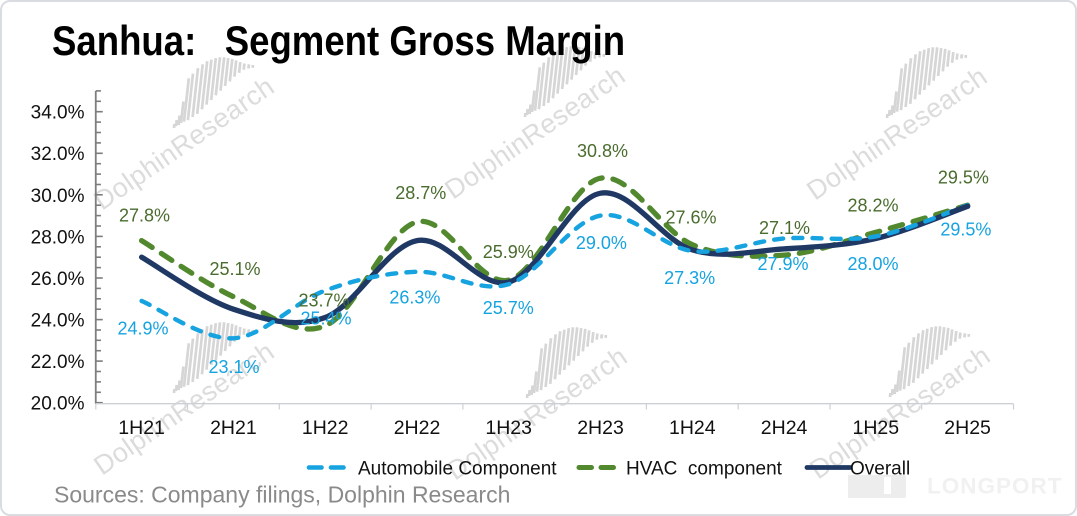  Describe the element at coordinates (338, 41) in the screenshot. I see `svg-text: Sanhua: Segment Gross Margin` at that location.